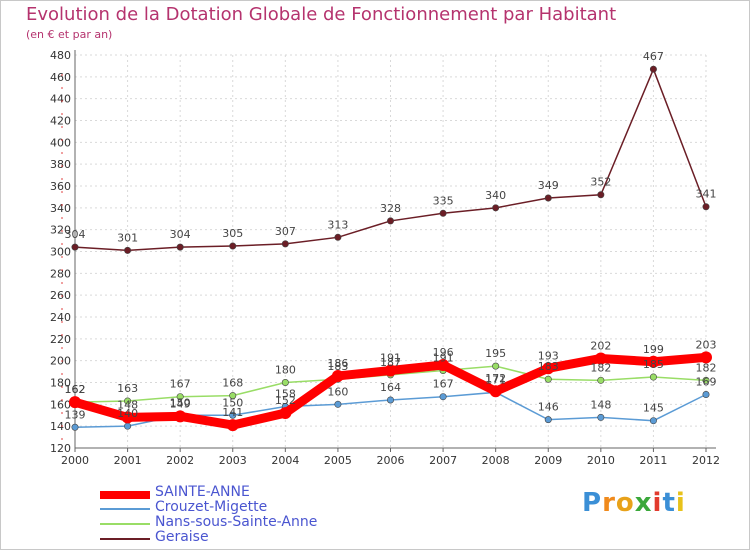  Describe the element at coordinates (657, 503) in the screenshot. I see `logo-letter: i` at that location.